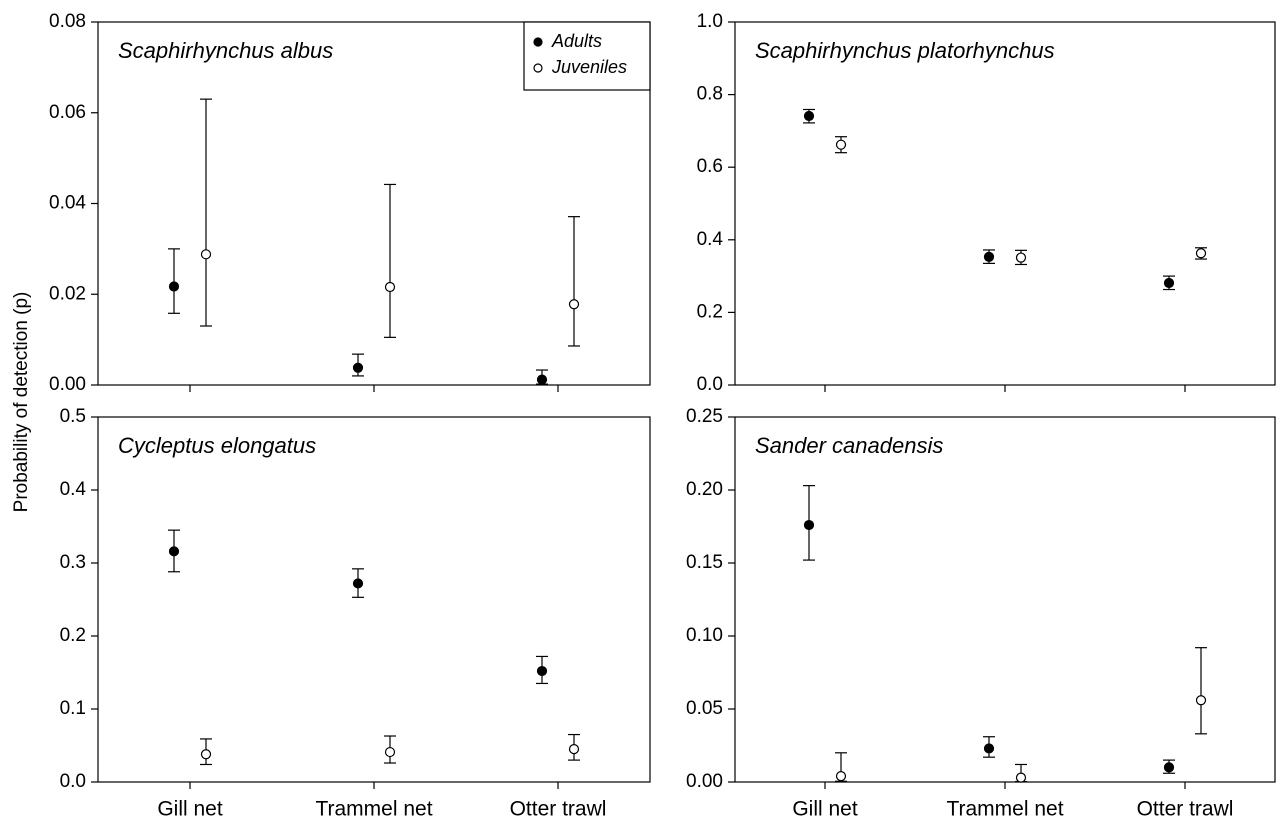 The width and height of the screenshot is (1279, 825). Describe the element at coordinates (704, 708) in the screenshot. I see `y-tick-label: 0.05` at that location.